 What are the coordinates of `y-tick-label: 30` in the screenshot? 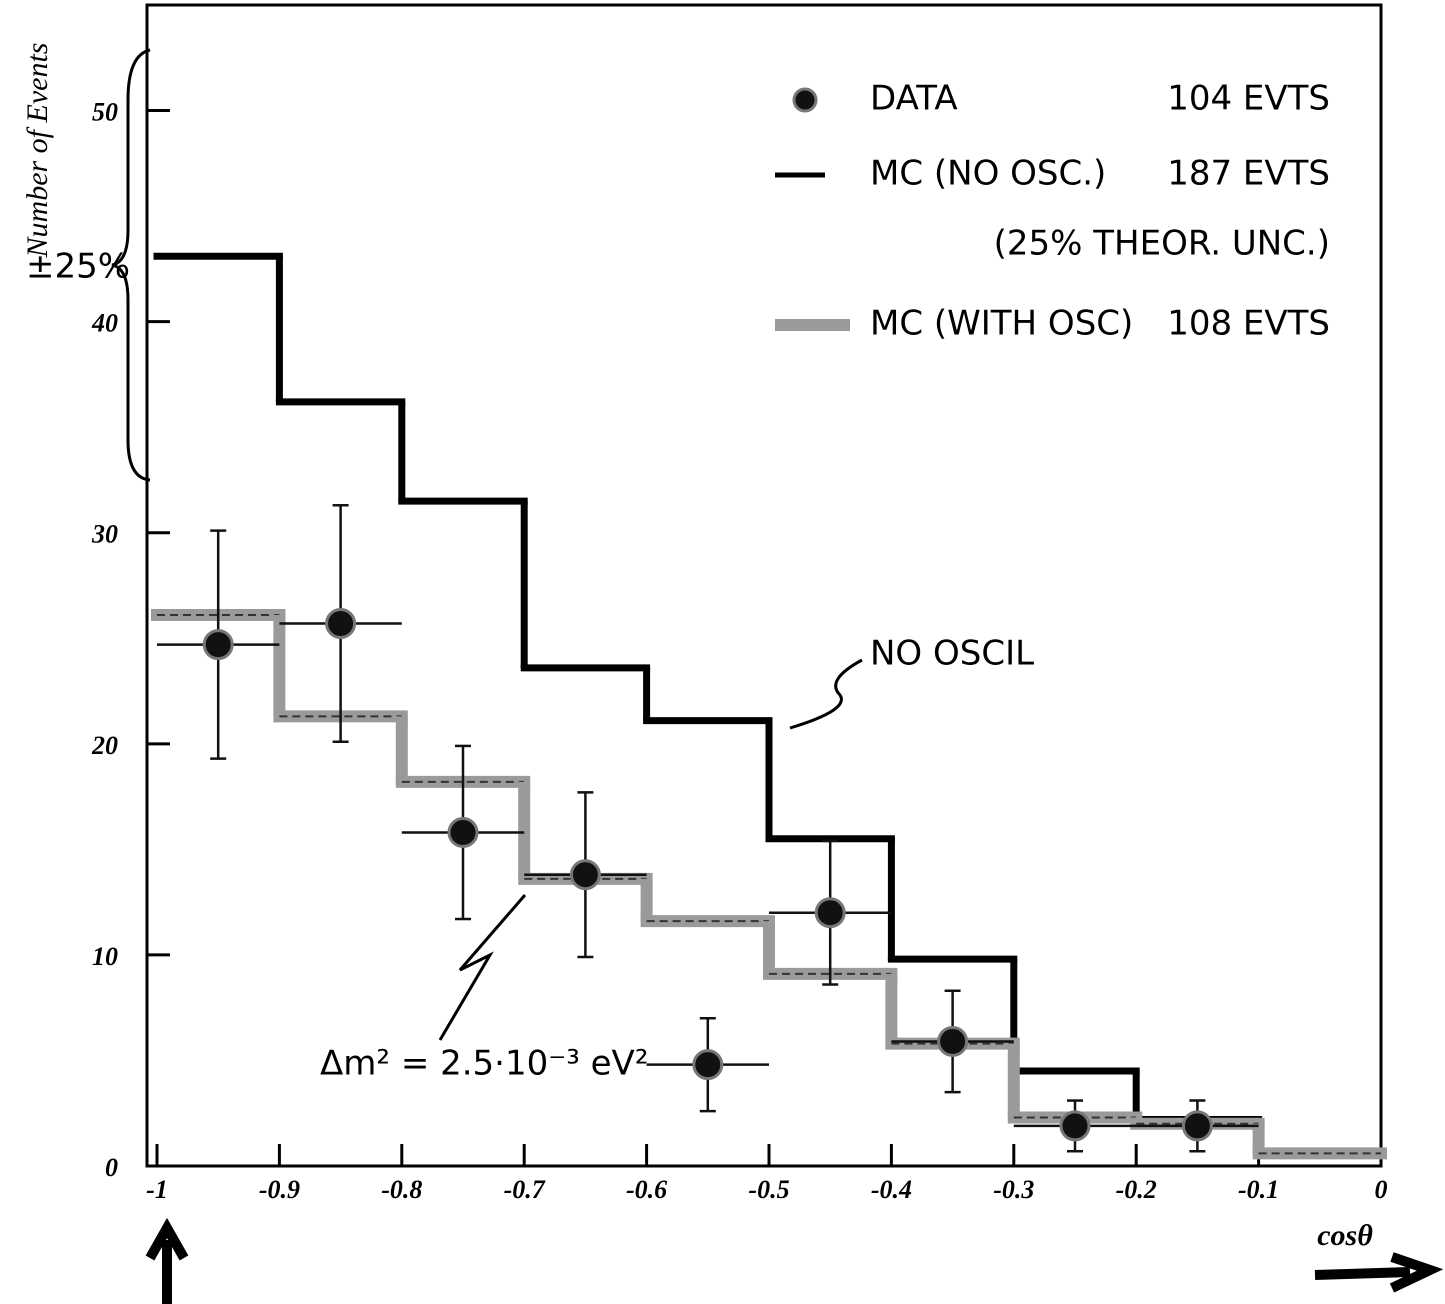 It's located at (104, 534).